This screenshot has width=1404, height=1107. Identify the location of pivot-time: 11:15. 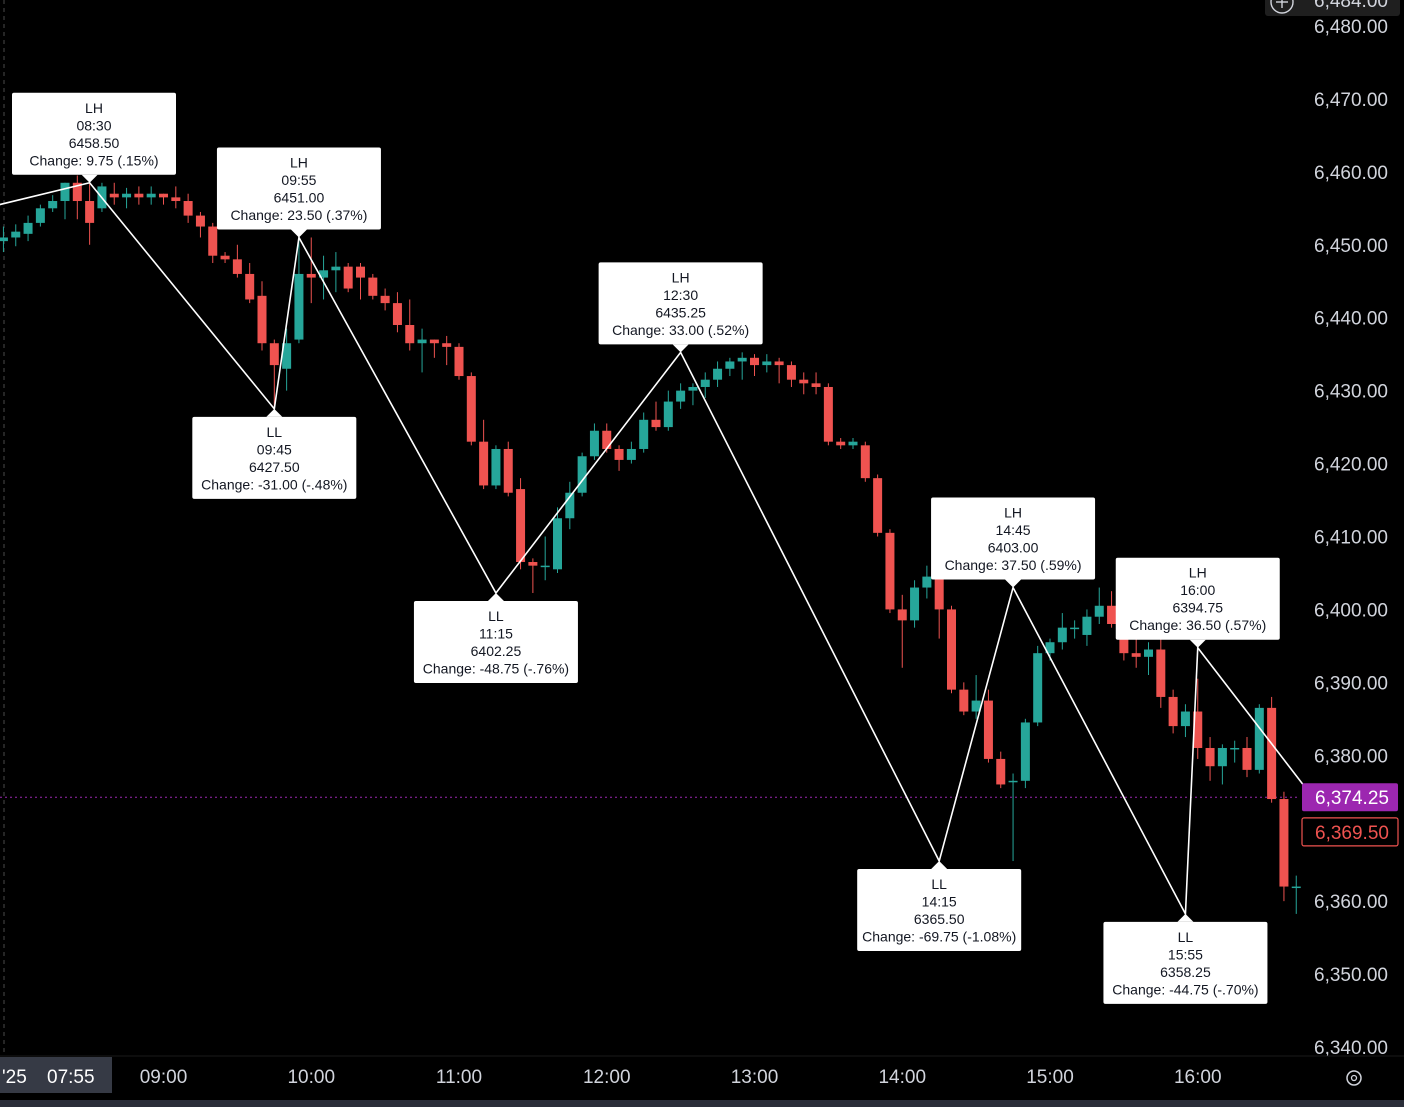
(496, 634).